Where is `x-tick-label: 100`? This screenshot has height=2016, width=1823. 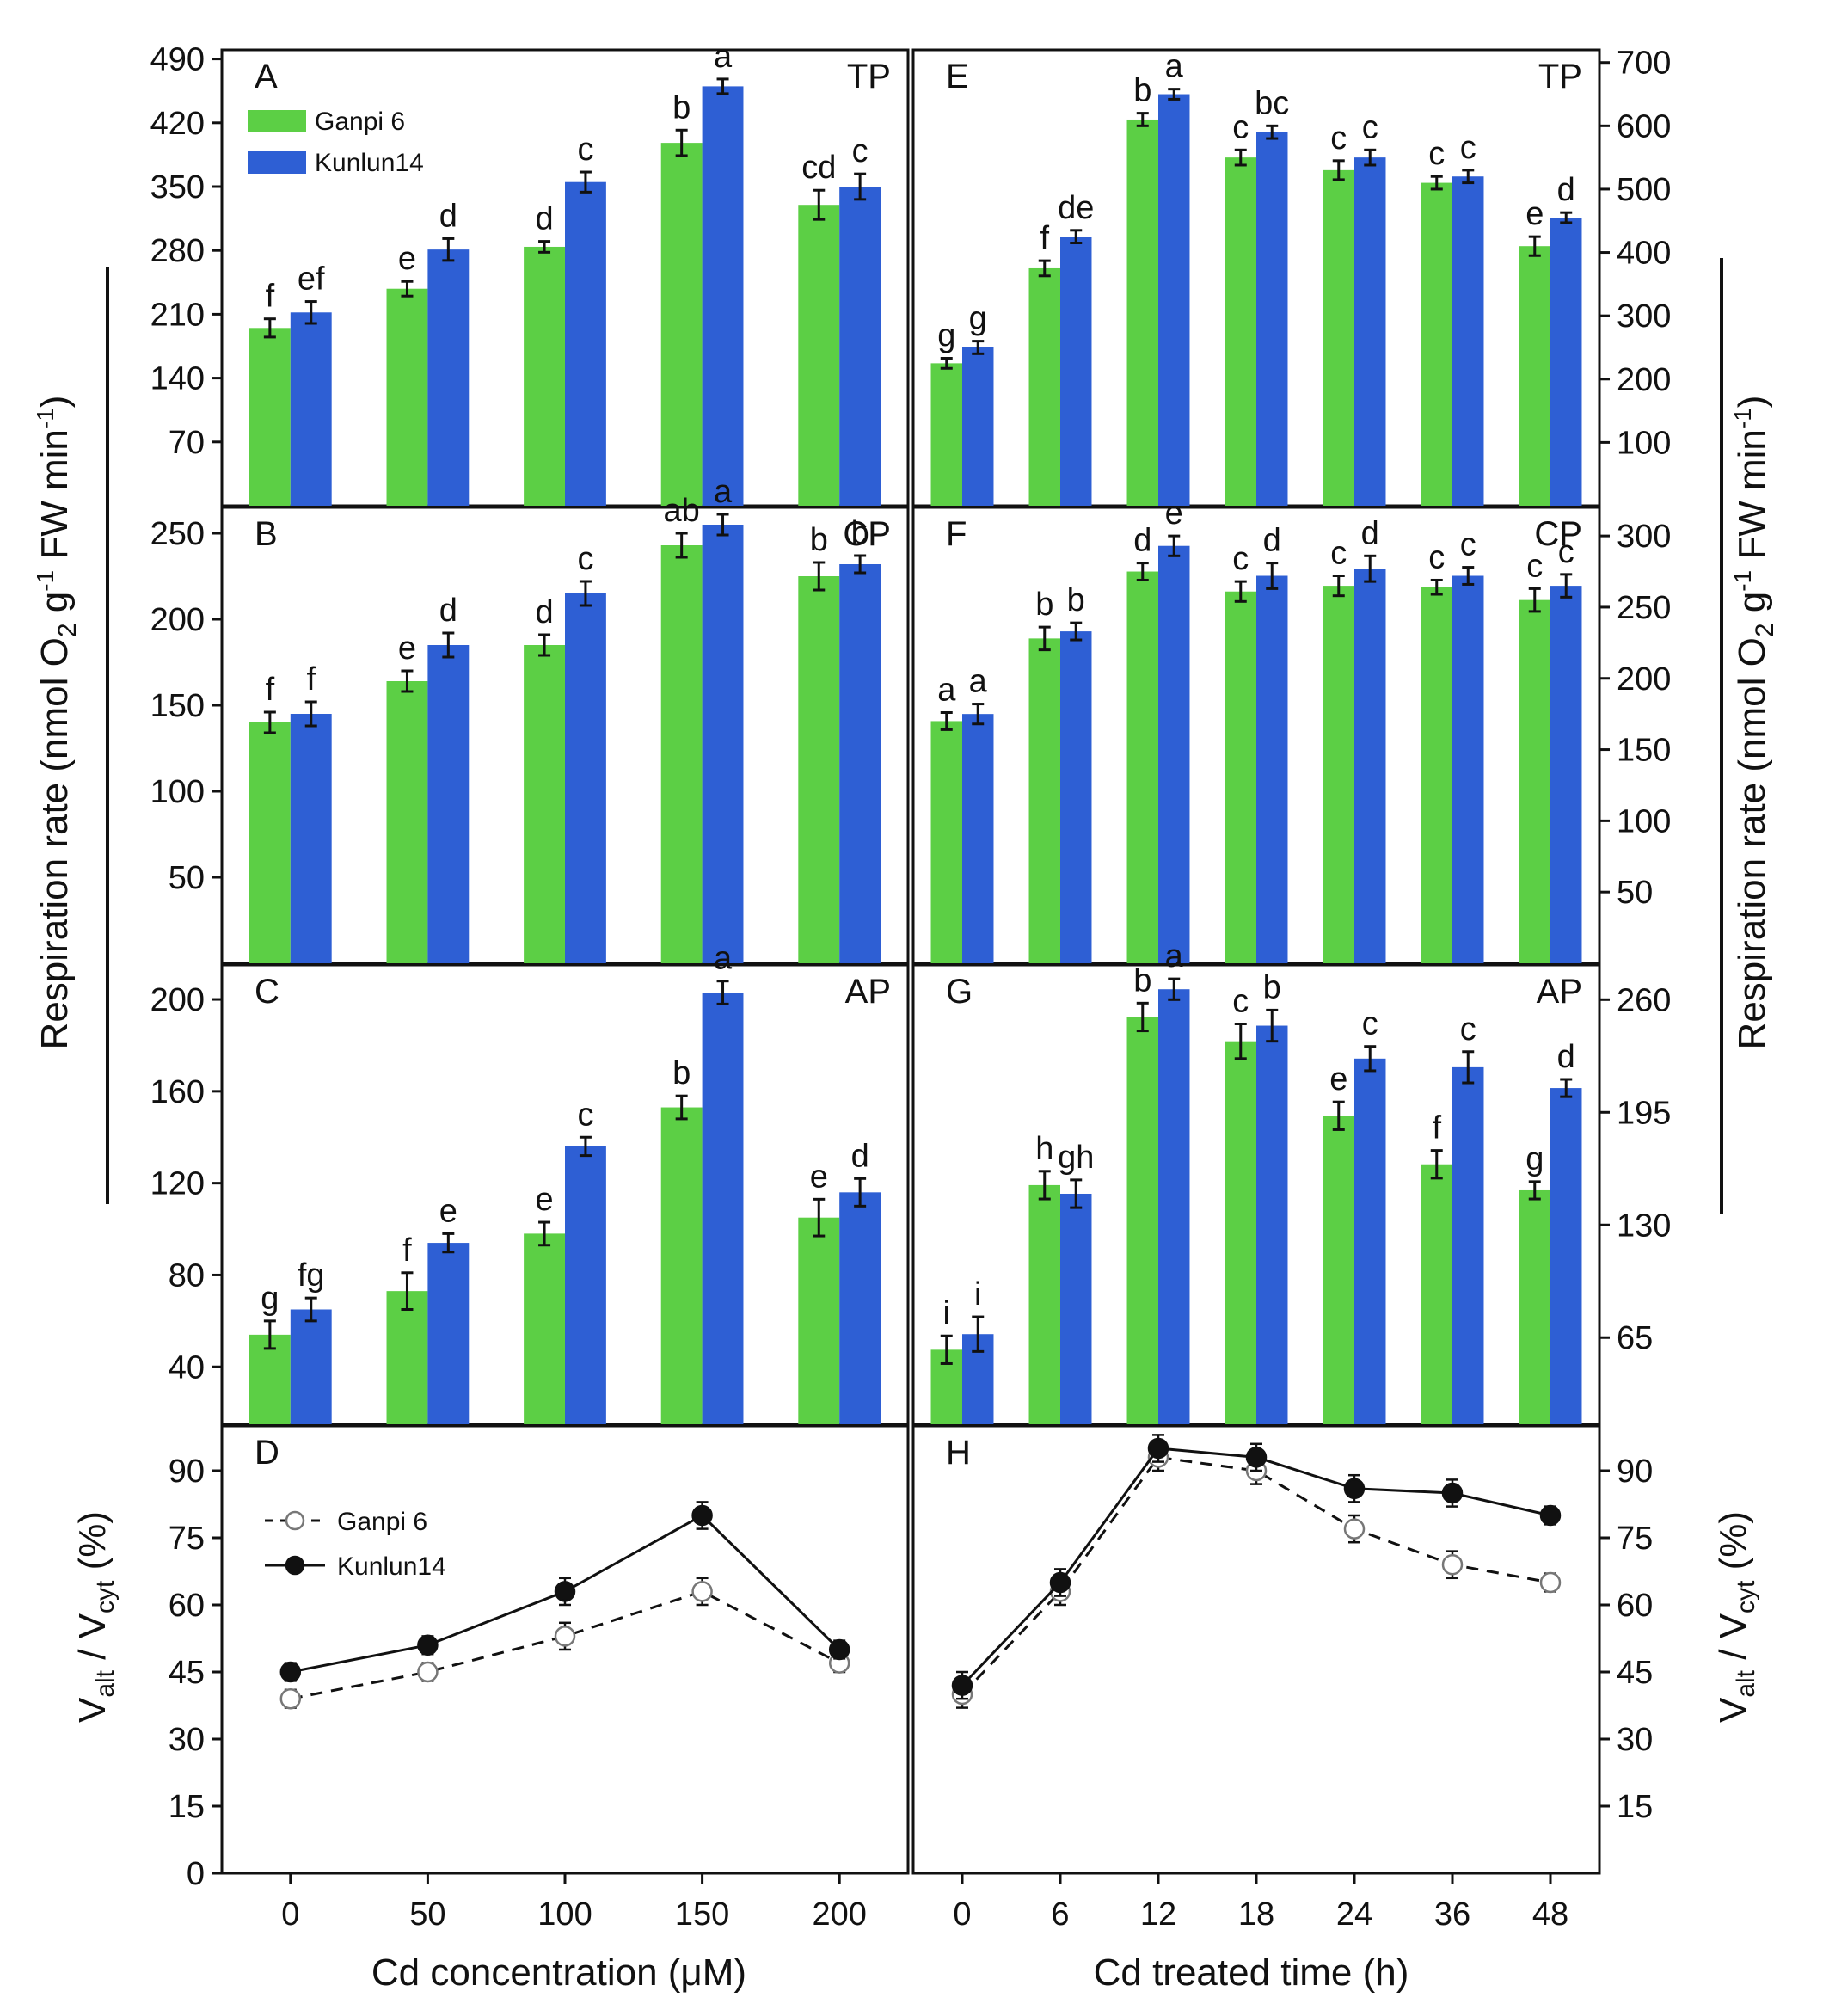
x-tick-label: 100 is located at coordinates (564, 1915).